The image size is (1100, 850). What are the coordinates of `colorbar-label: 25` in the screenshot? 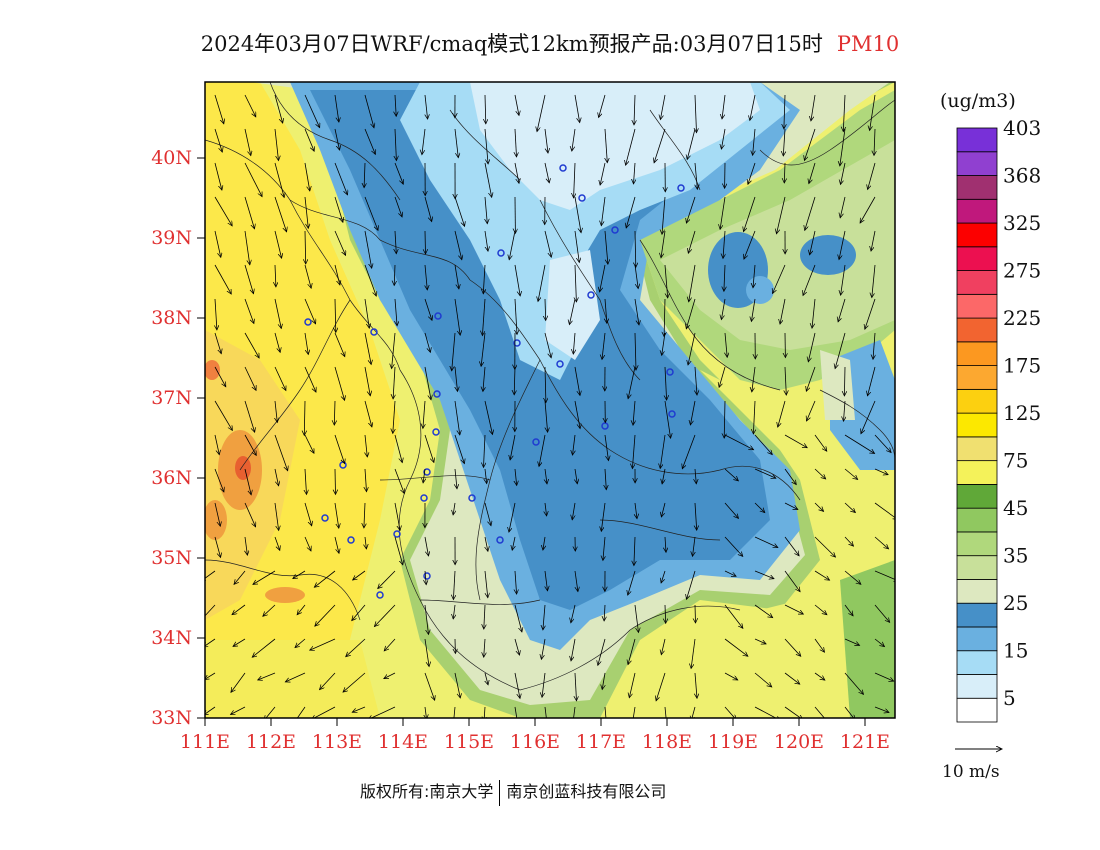 It's located at (1015, 603).